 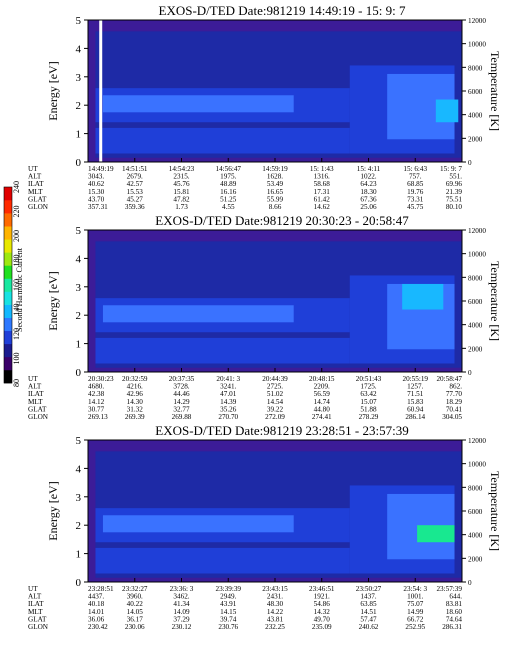 I want to click on ephemeris-value: 23:54: 3, so click(x=415, y=589).